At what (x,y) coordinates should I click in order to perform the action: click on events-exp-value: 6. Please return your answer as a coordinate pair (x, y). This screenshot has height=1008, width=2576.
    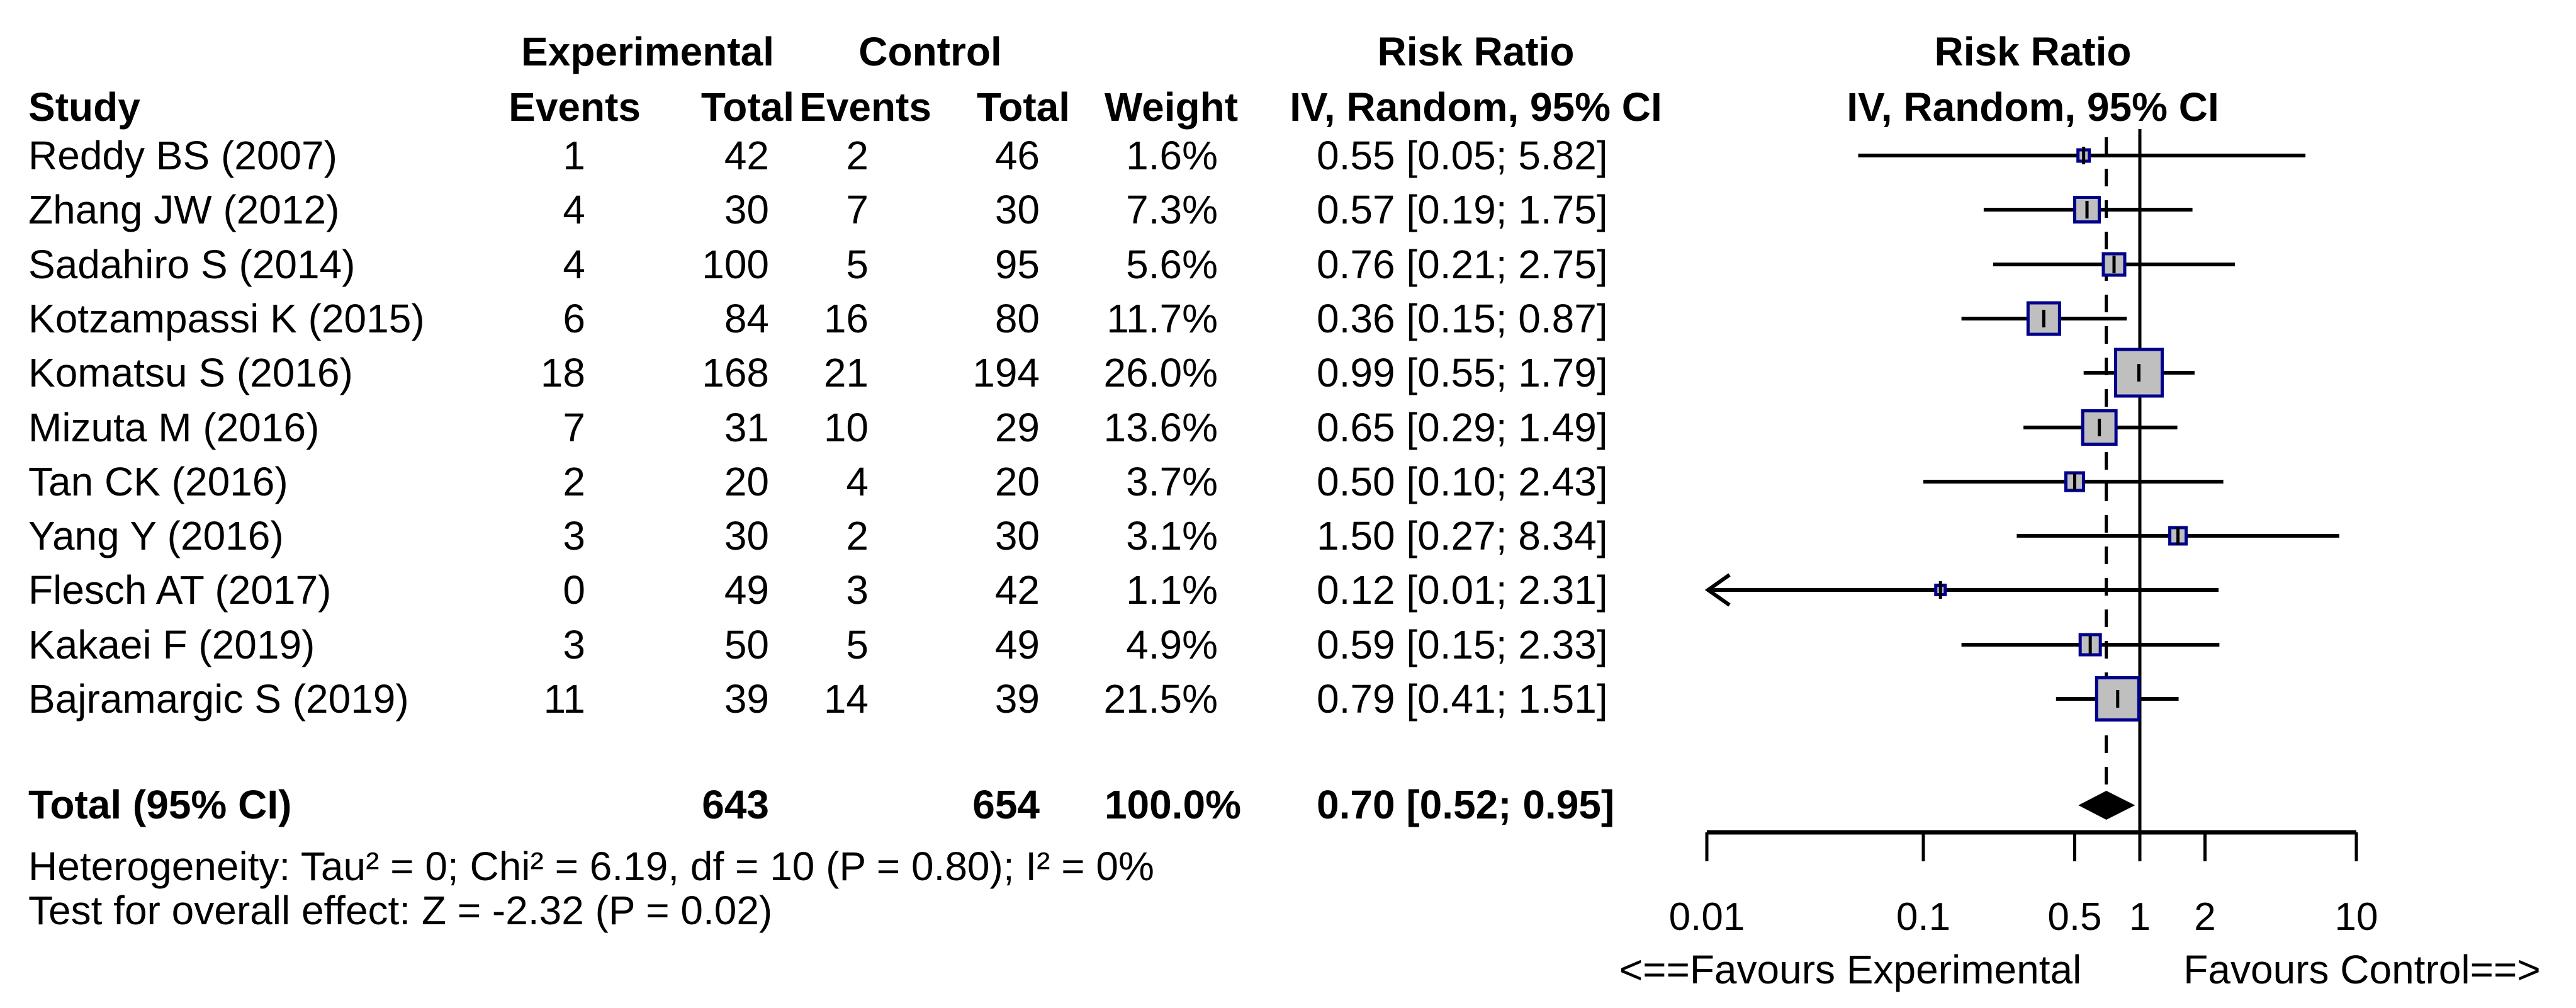
    Looking at the image, I should click on (574, 318).